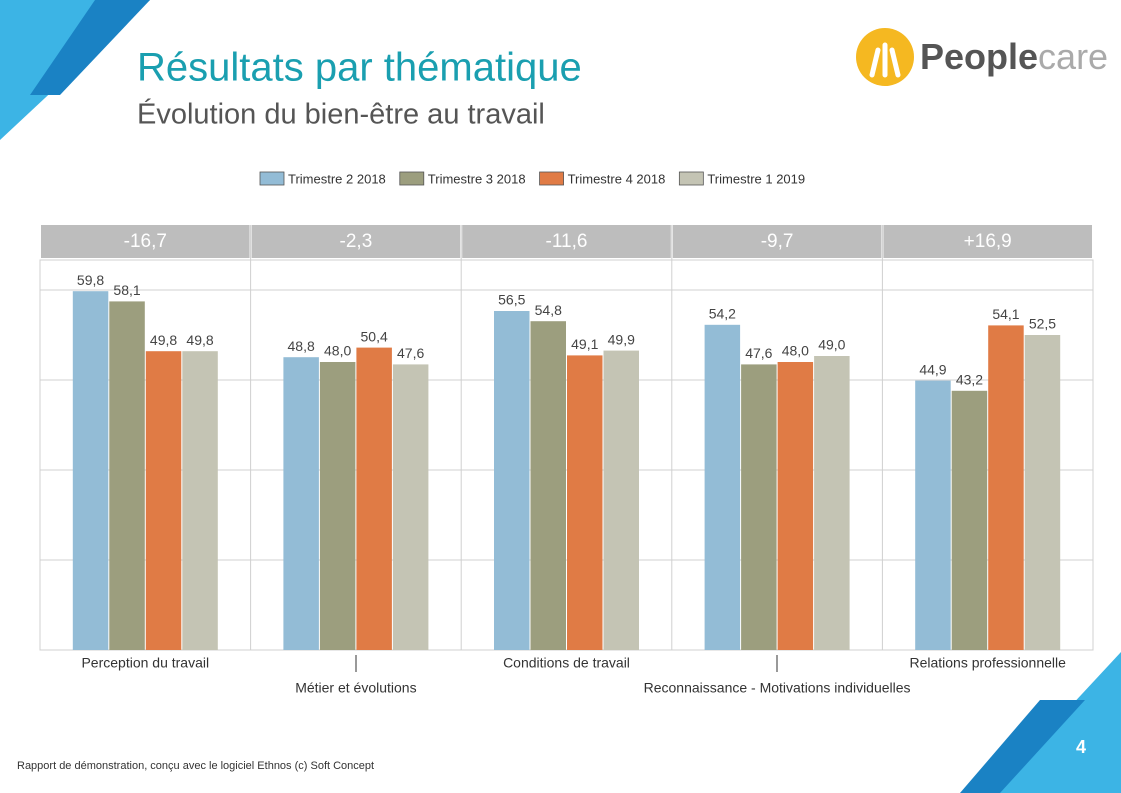  I want to click on x-tick-label: Relations professionnelle, so click(987, 663).